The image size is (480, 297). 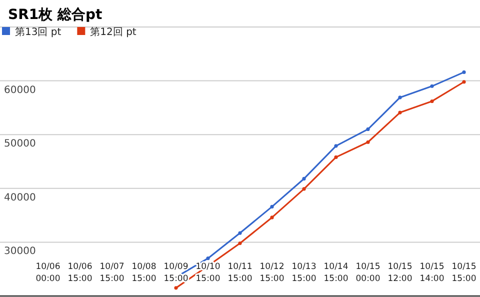 I want to click on x-tick-label: 10/13 15:00, so click(x=304, y=273).